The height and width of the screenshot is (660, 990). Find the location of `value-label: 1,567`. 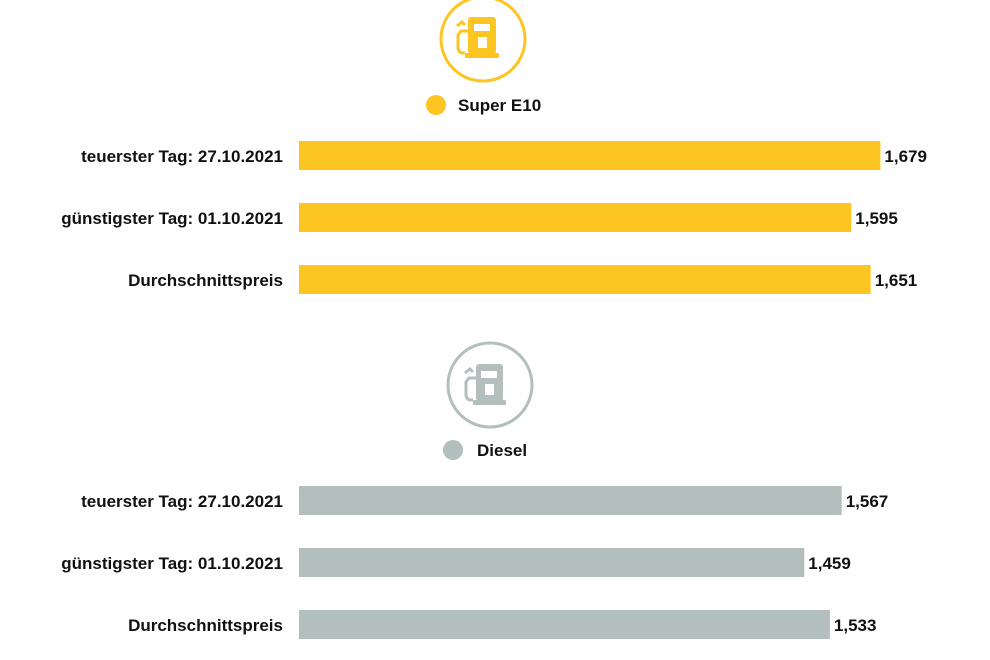

value-label: 1,567 is located at coordinates (867, 501).